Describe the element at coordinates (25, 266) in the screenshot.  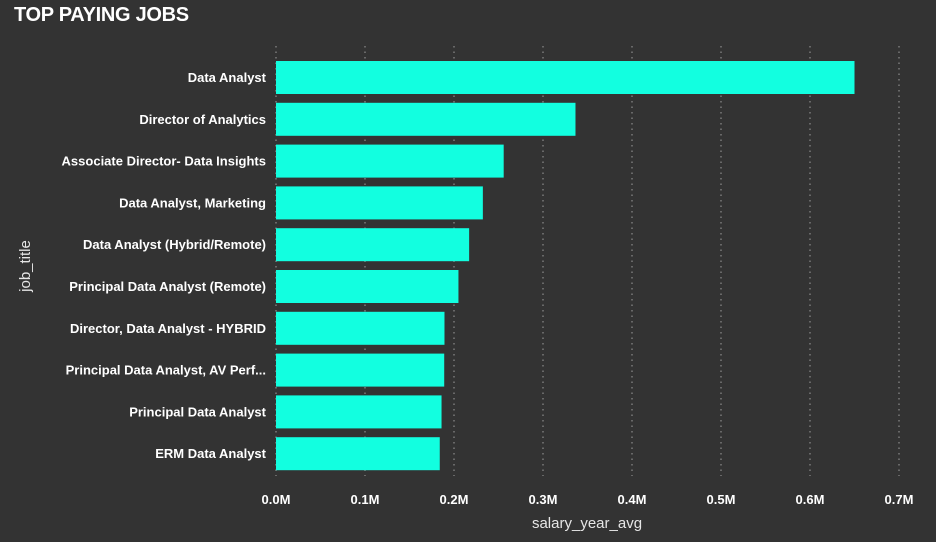
I see `y-axis-title: job_title` at that location.